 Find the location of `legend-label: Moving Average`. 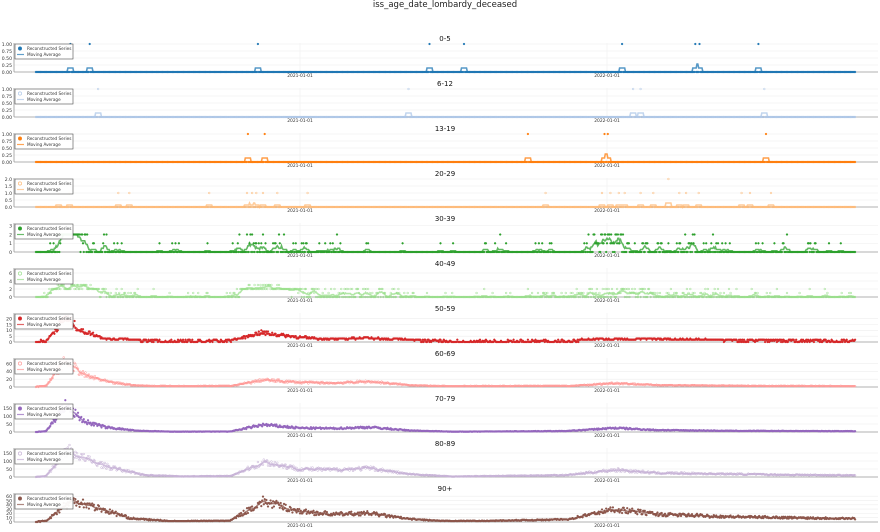

legend-label: Moving Average is located at coordinates (44, 99).